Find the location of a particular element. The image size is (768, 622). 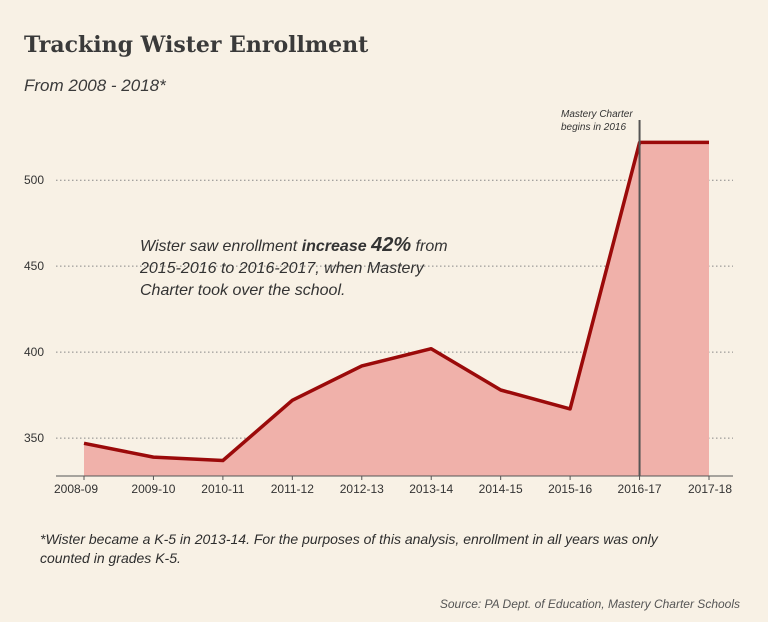

x-tick-label: 2012-13 is located at coordinates (362, 489).